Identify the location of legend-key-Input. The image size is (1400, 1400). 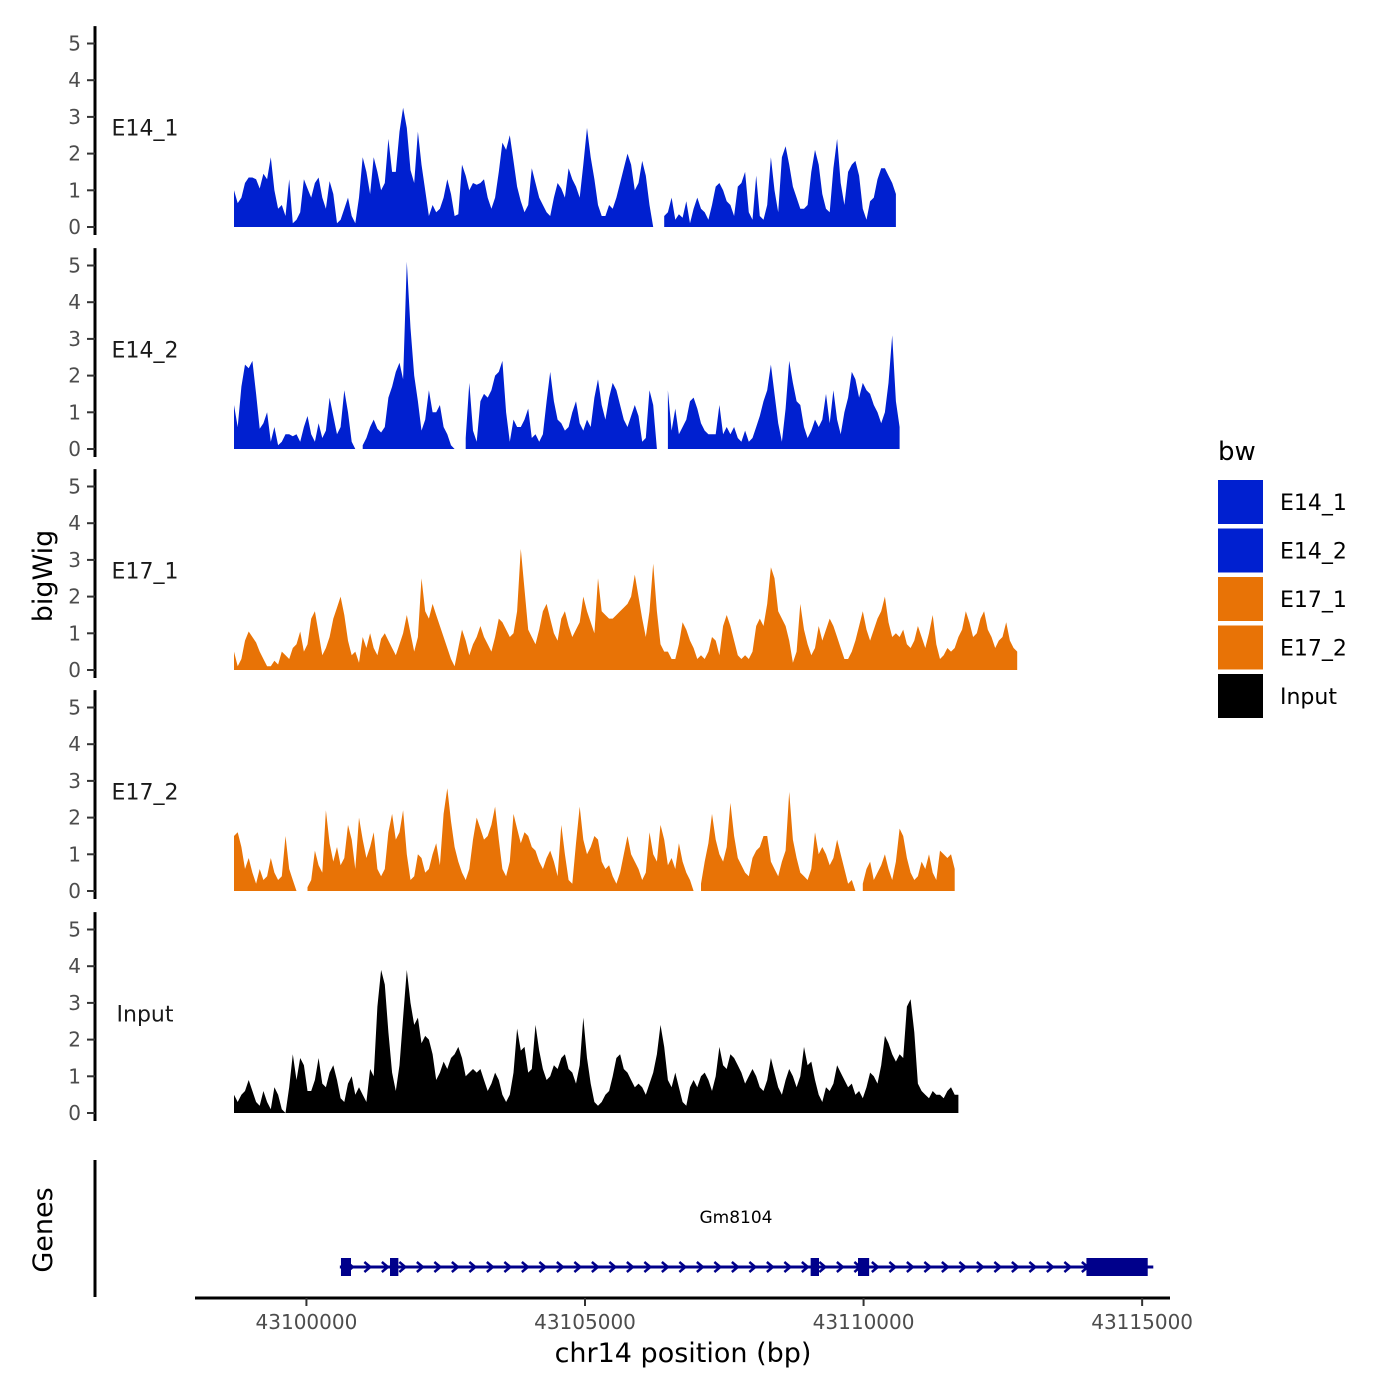
(1240, 696).